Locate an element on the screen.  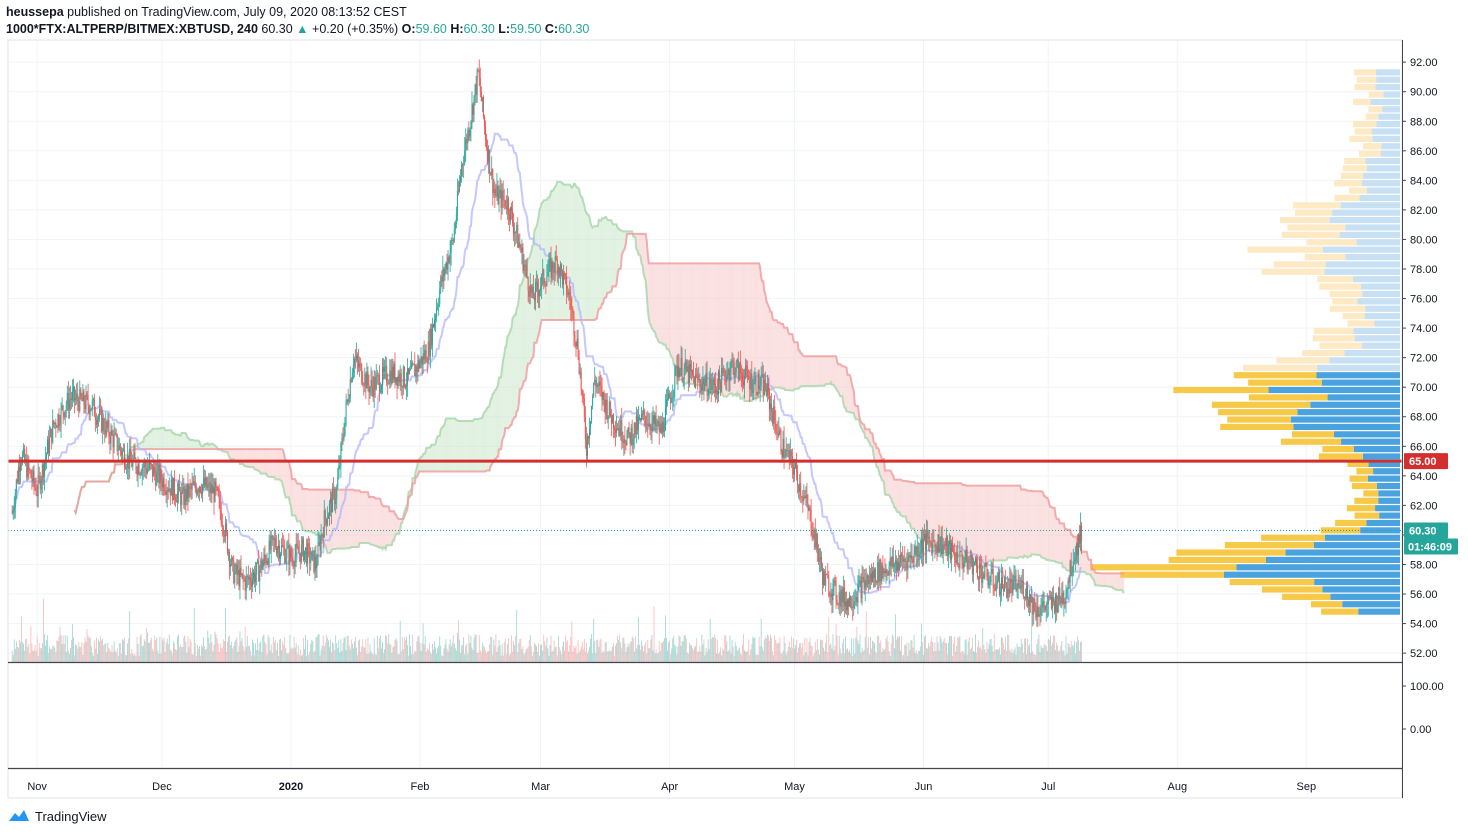
symbol-name: 1000*FTX:ALTPERP/BITMEX:XBTUSD, 240 is located at coordinates (132, 29).